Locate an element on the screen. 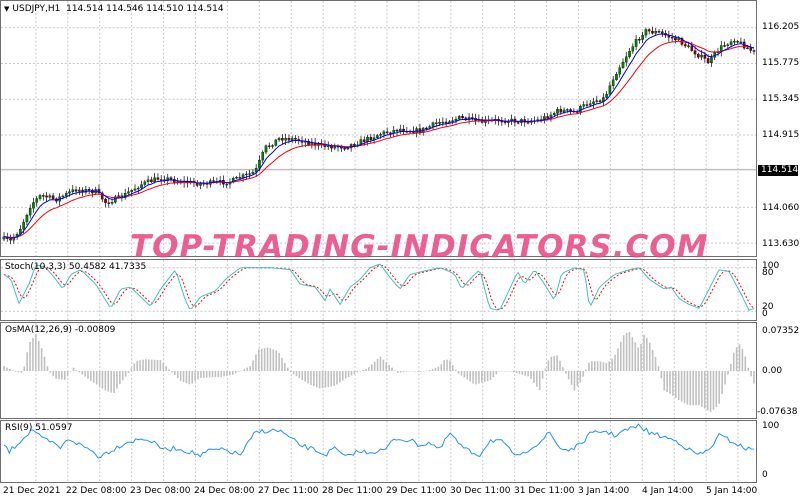  stochastic-plot is located at coordinates (378, 290).